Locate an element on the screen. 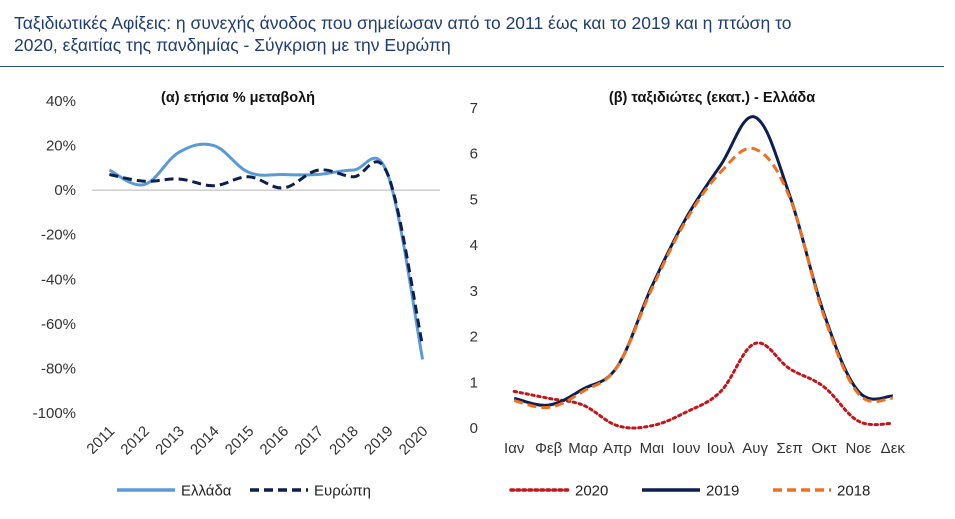 The height and width of the screenshot is (519, 955). chart-b-legend-label: 2019 is located at coordinates (722, 491).